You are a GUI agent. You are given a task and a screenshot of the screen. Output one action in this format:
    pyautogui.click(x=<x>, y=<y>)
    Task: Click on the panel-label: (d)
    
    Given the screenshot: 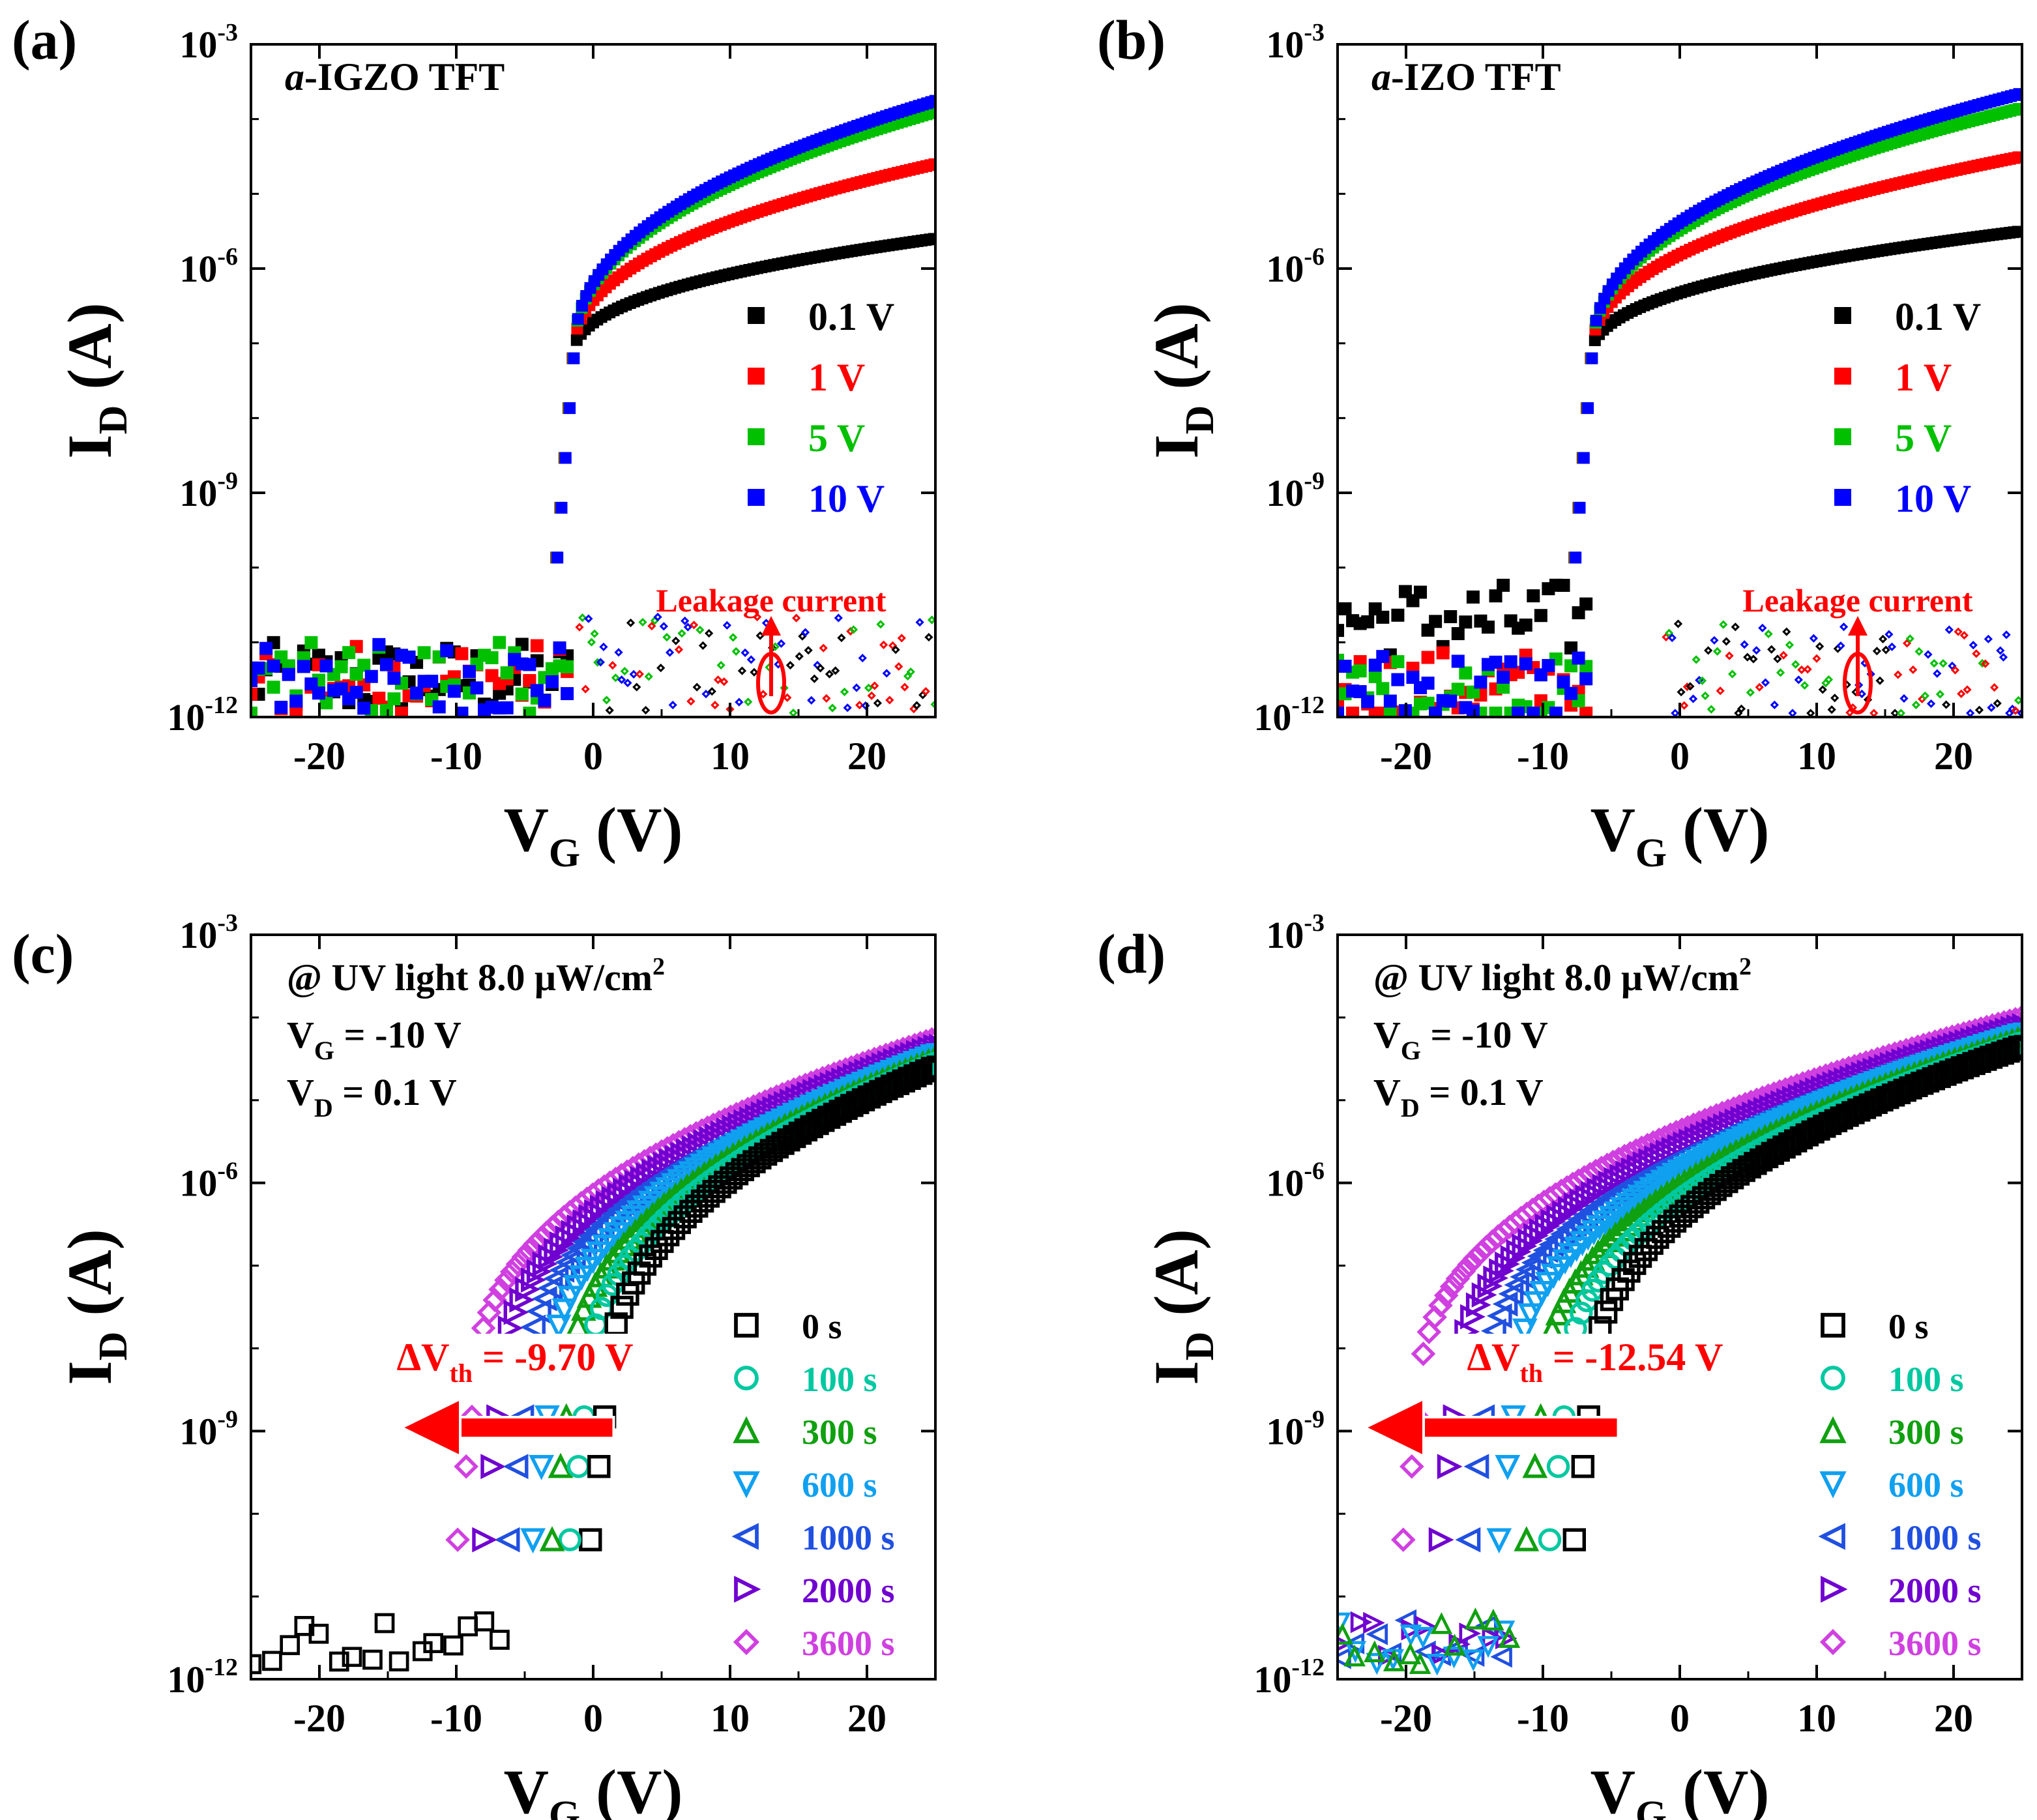 What is the action you would take?
    pyautogui.click(x=1131, y=954)
    